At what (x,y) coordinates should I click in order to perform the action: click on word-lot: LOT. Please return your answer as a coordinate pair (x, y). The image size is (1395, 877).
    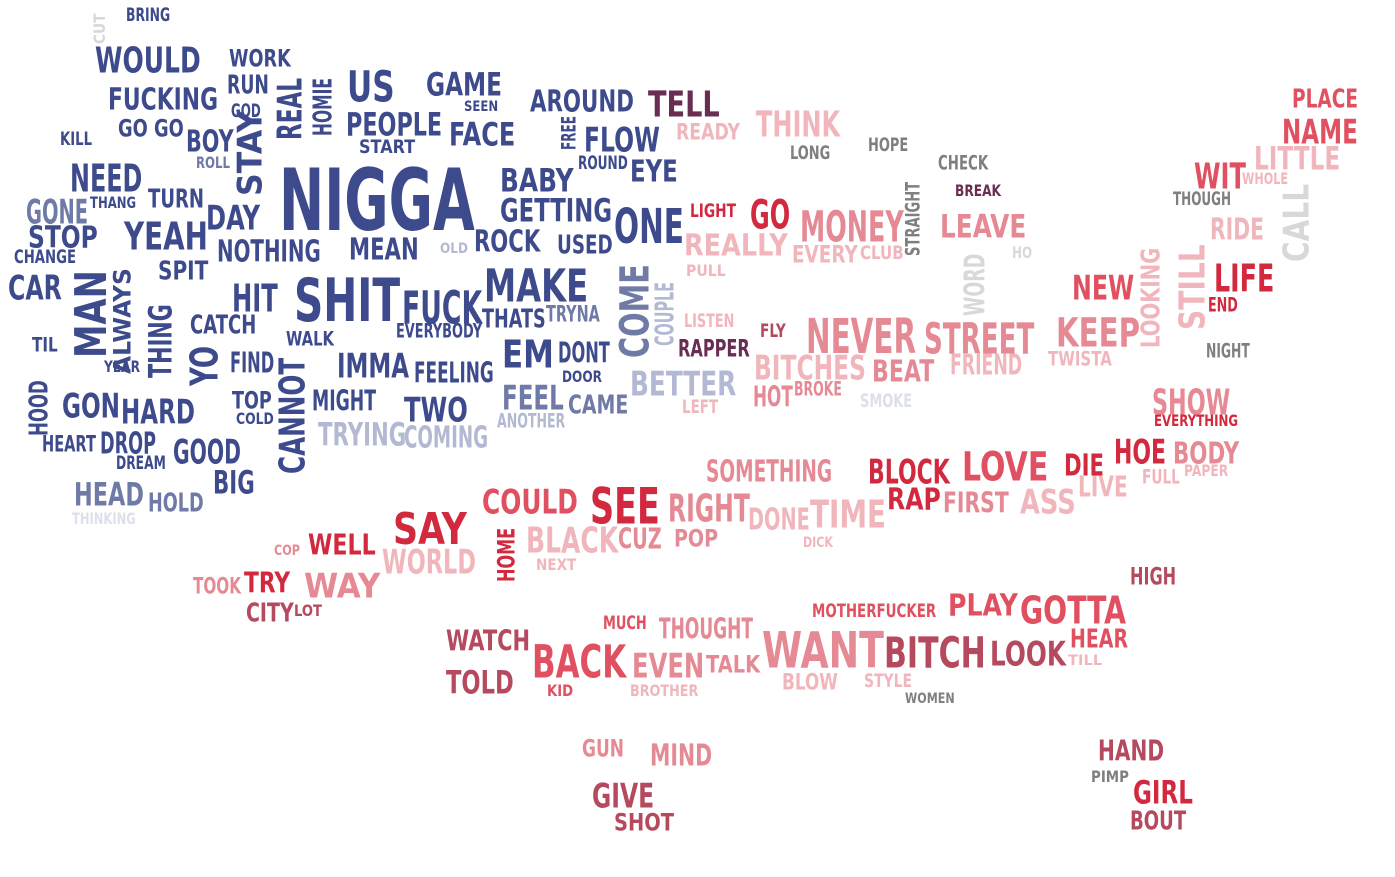
    Looking at the image, I should click on (308, 611).